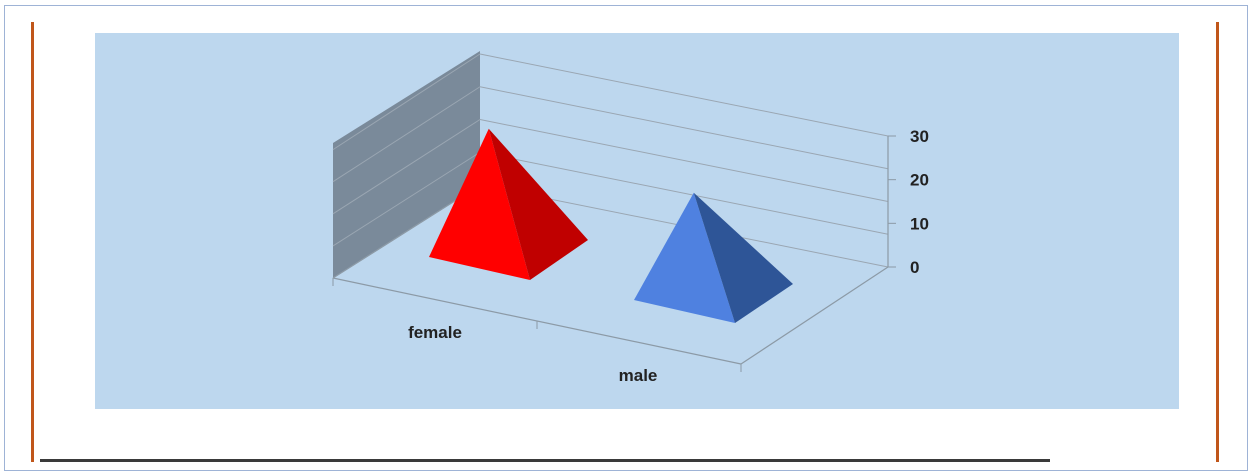 The image size is (1253, 474). Describe the element at coordinates (532, 354) in the screenshot. I see `category-labels: female male` at that location.